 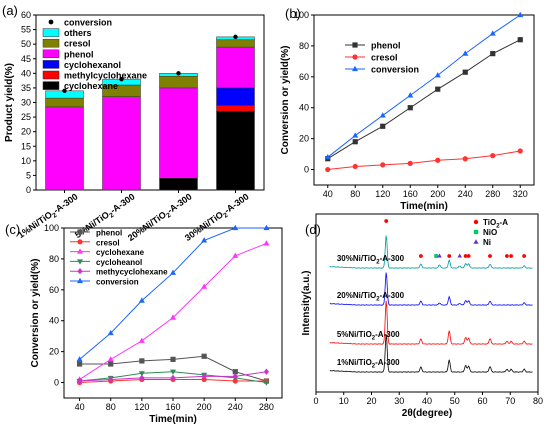 I want to click on series-line, so click(x=424, y=86).